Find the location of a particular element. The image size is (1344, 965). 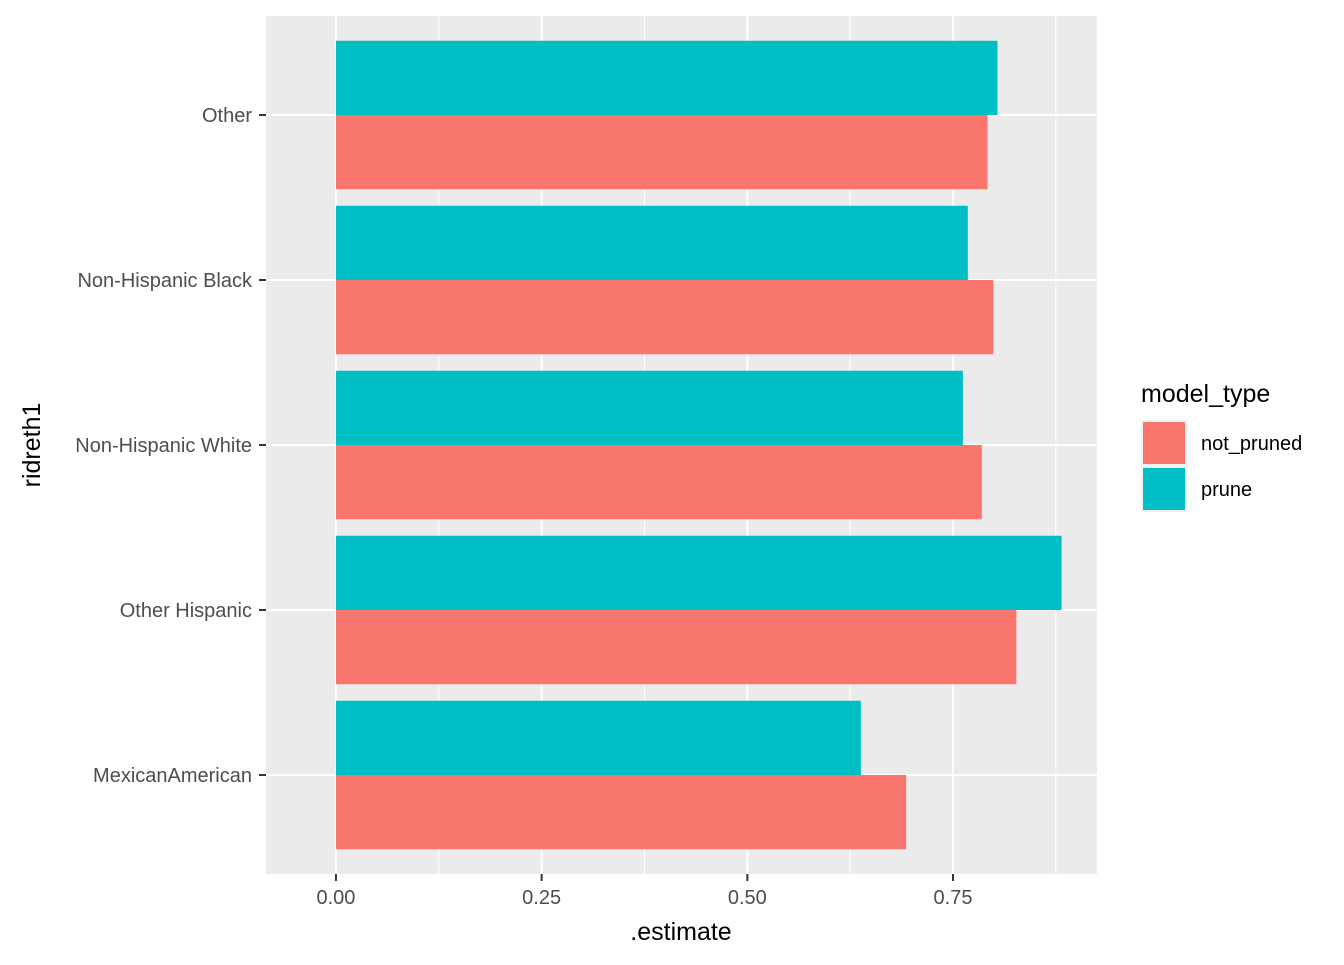

x-axis: 0.00 0.25 0.50 0.75 is located at coordinates (644, 891).